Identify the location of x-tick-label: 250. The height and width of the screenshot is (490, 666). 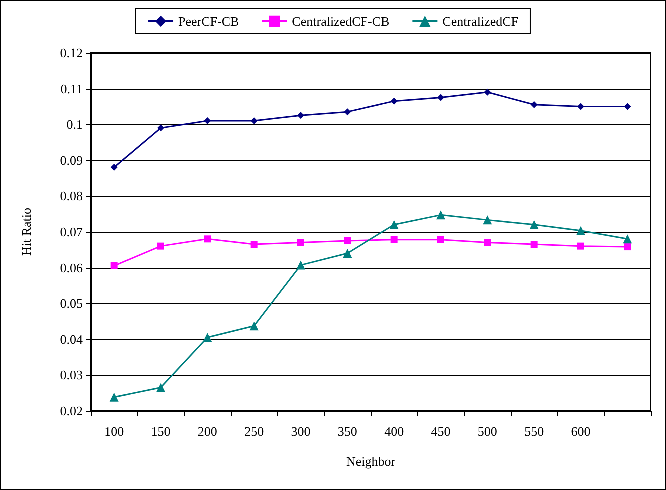
(254, 431).